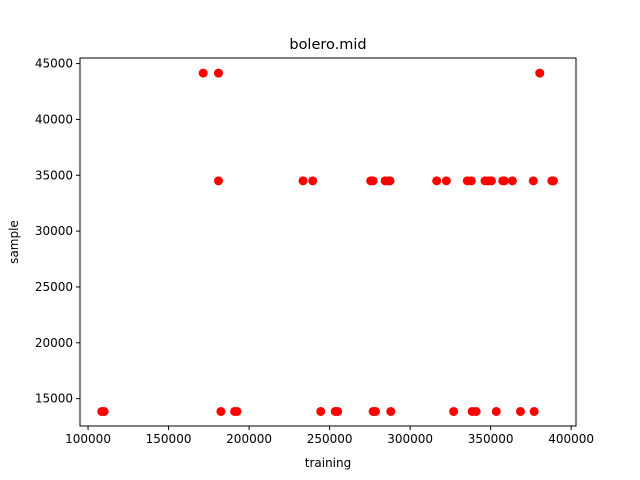  I want to click on x-tick-label: 100000, so click(88, 439).